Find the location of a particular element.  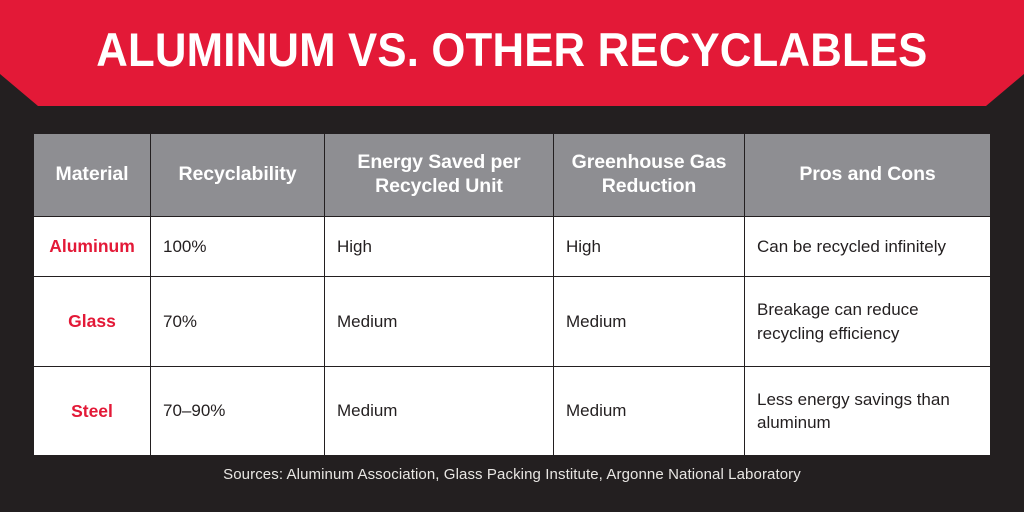

column-header-energy-saved: Energy Saved per Recycled Unit is located at coordinates (439, 175).